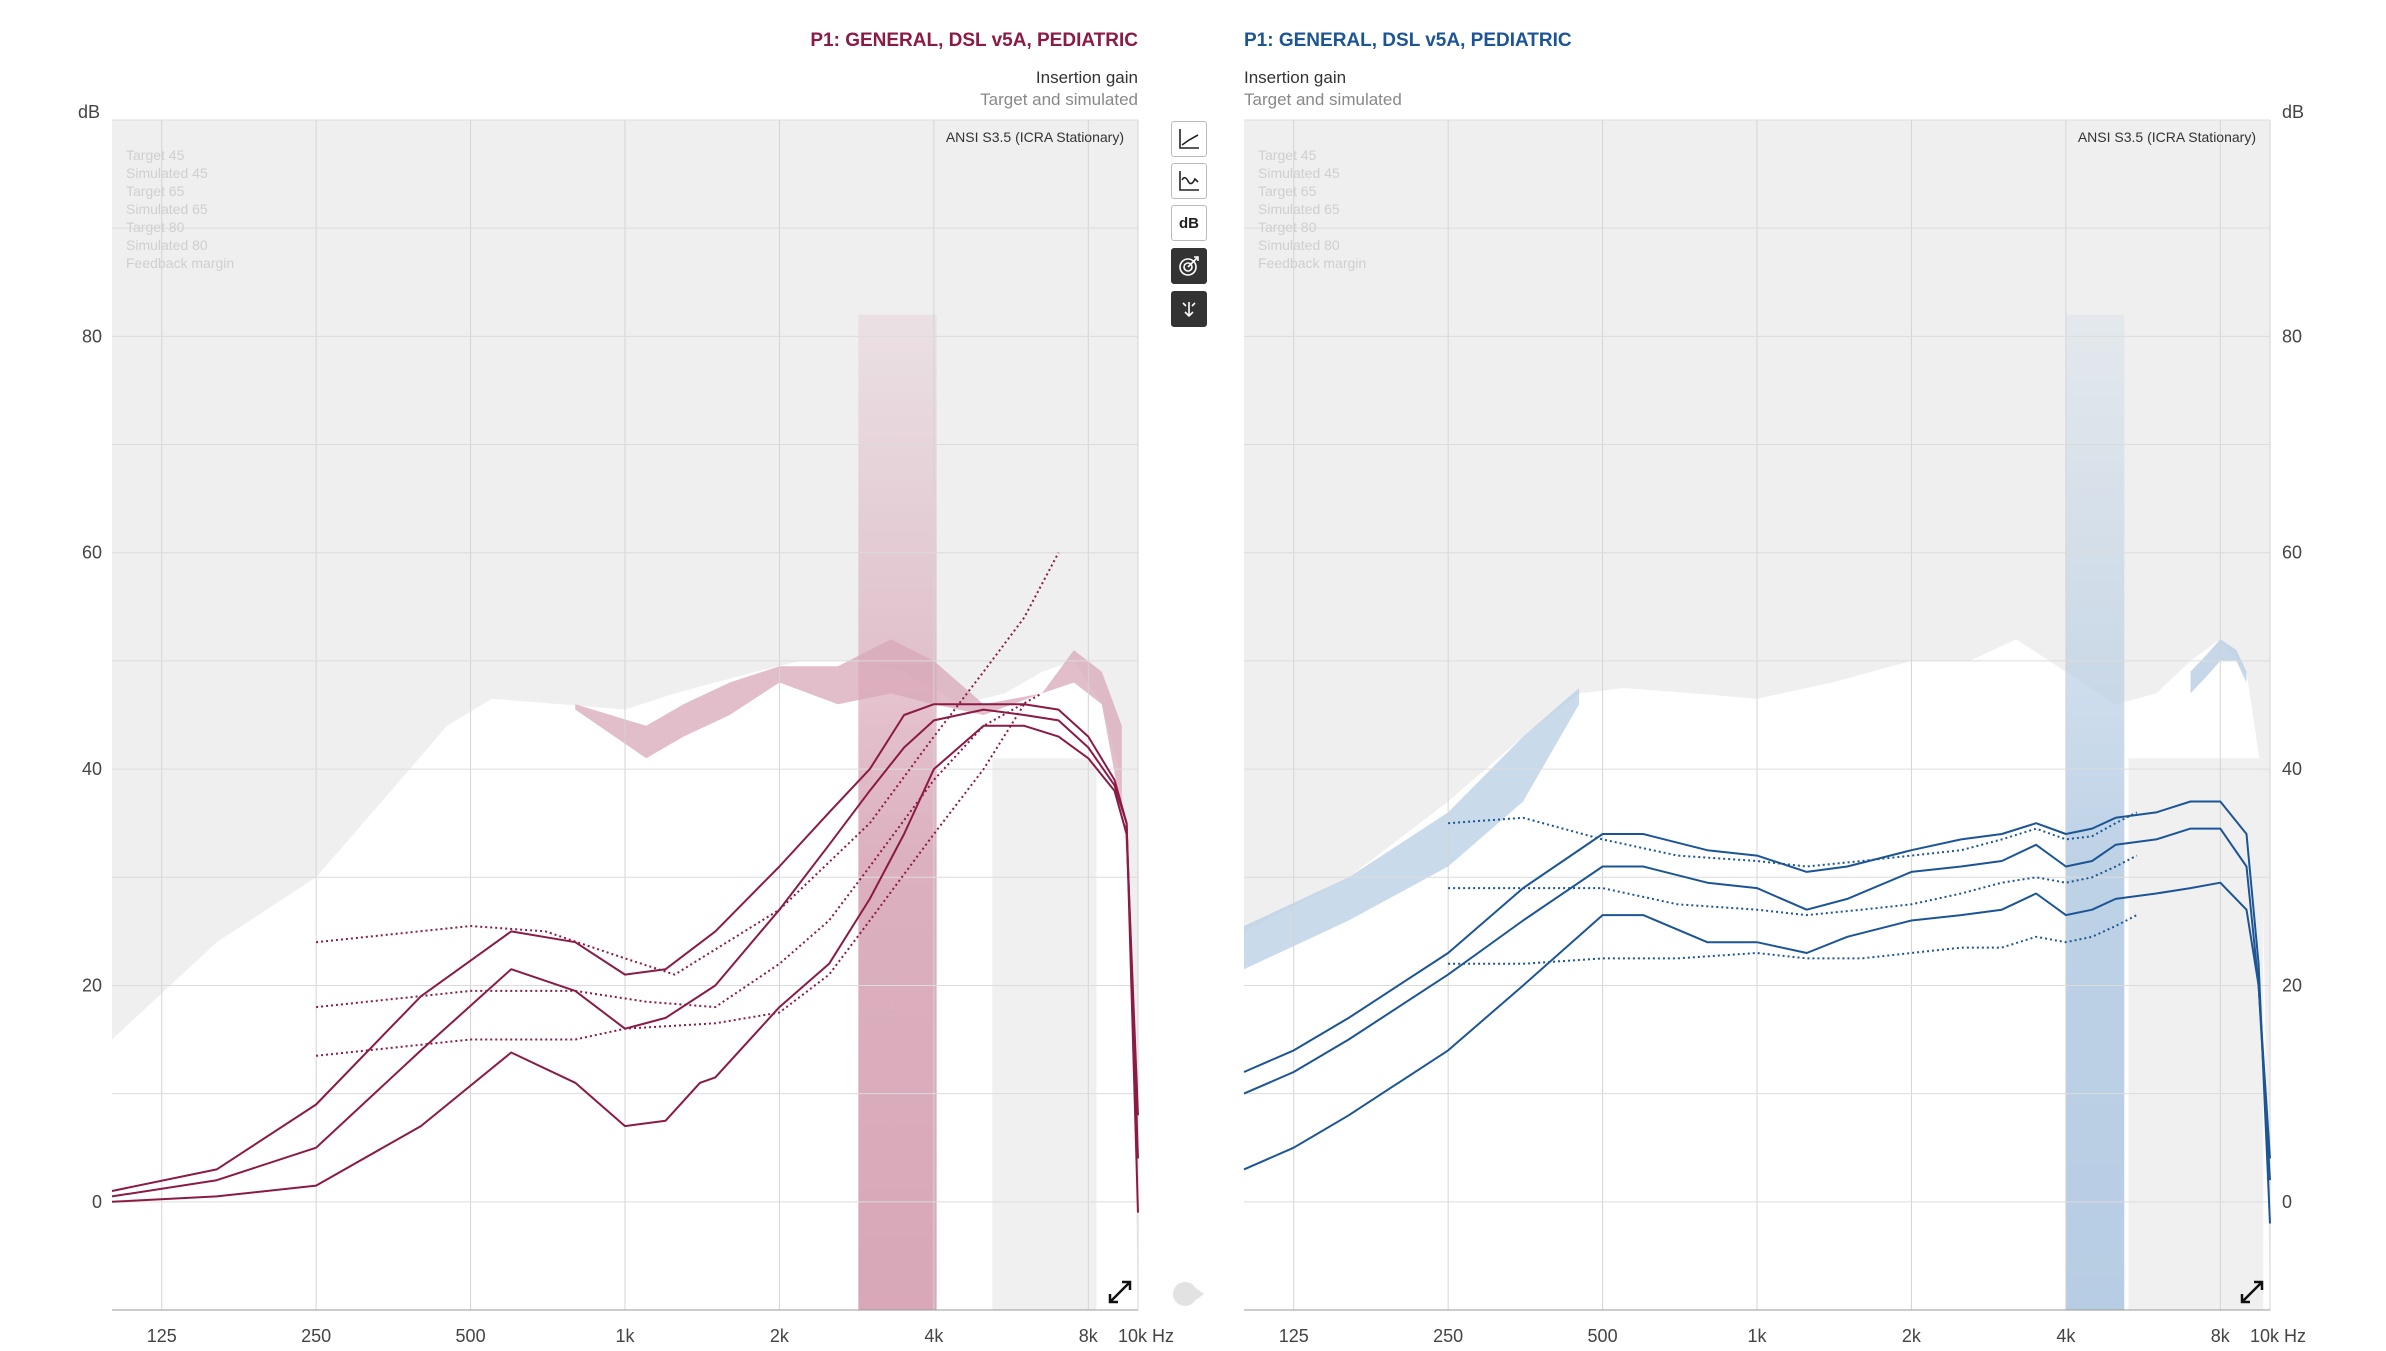 The height and width of the screenshot is (1351, 2386). Describe the element at coordinates (167, 209) in the screenshot. I see `left-legend-item: Simulated 65` at that location.